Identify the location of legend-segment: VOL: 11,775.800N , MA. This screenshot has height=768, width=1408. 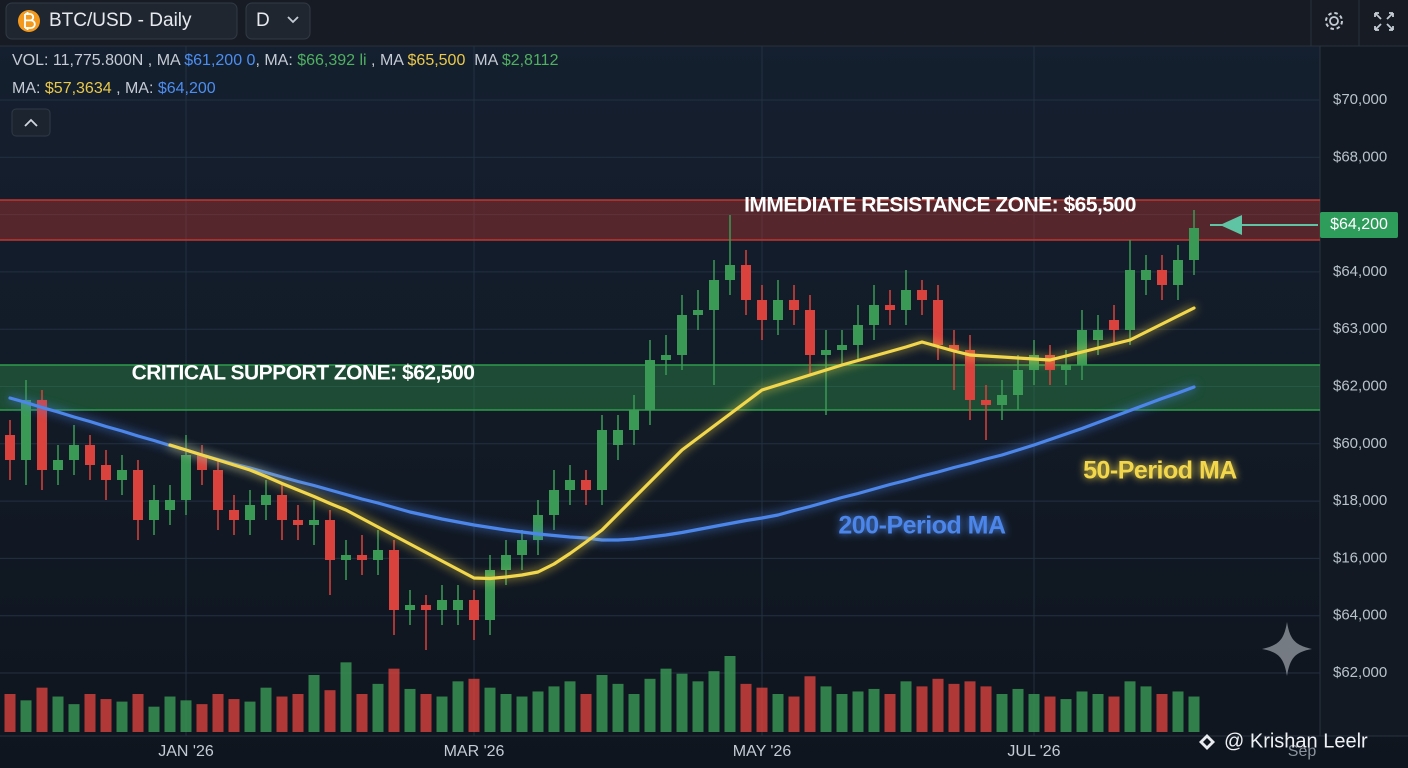
(98, 60).